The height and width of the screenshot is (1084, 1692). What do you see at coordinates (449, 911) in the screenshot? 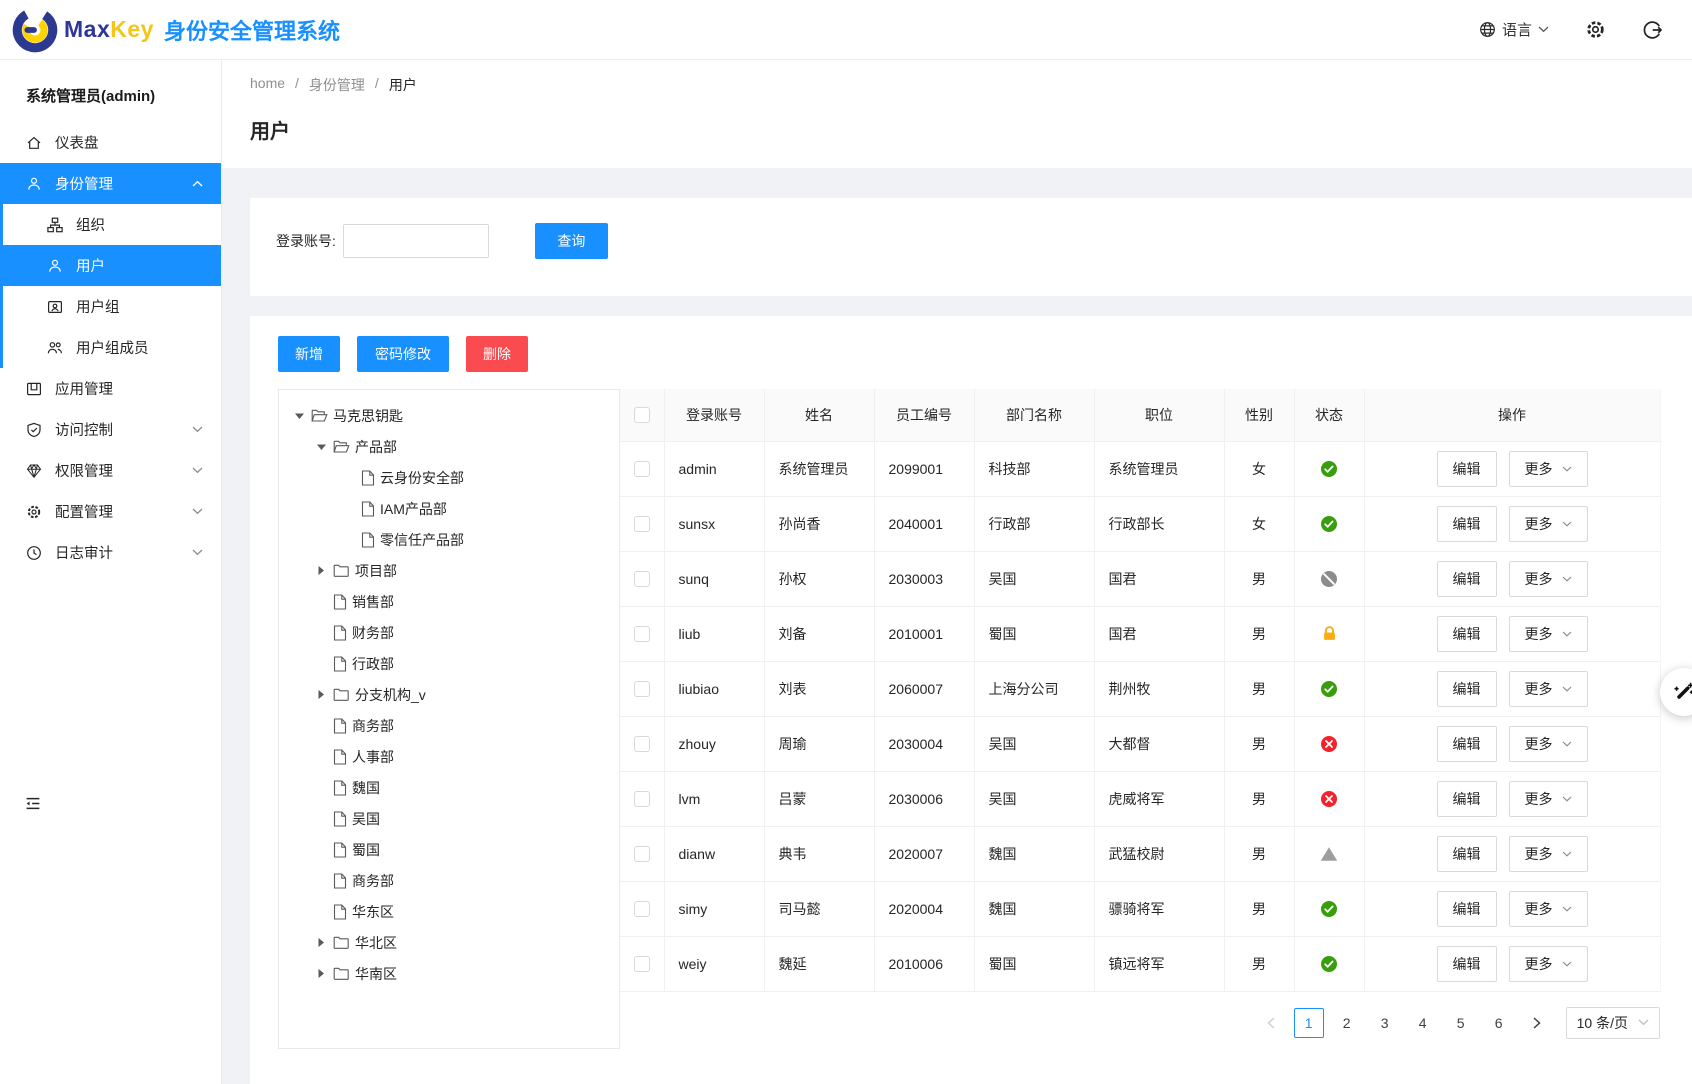
I see `tree-node: 华东区` at bounding box center [449, 911].